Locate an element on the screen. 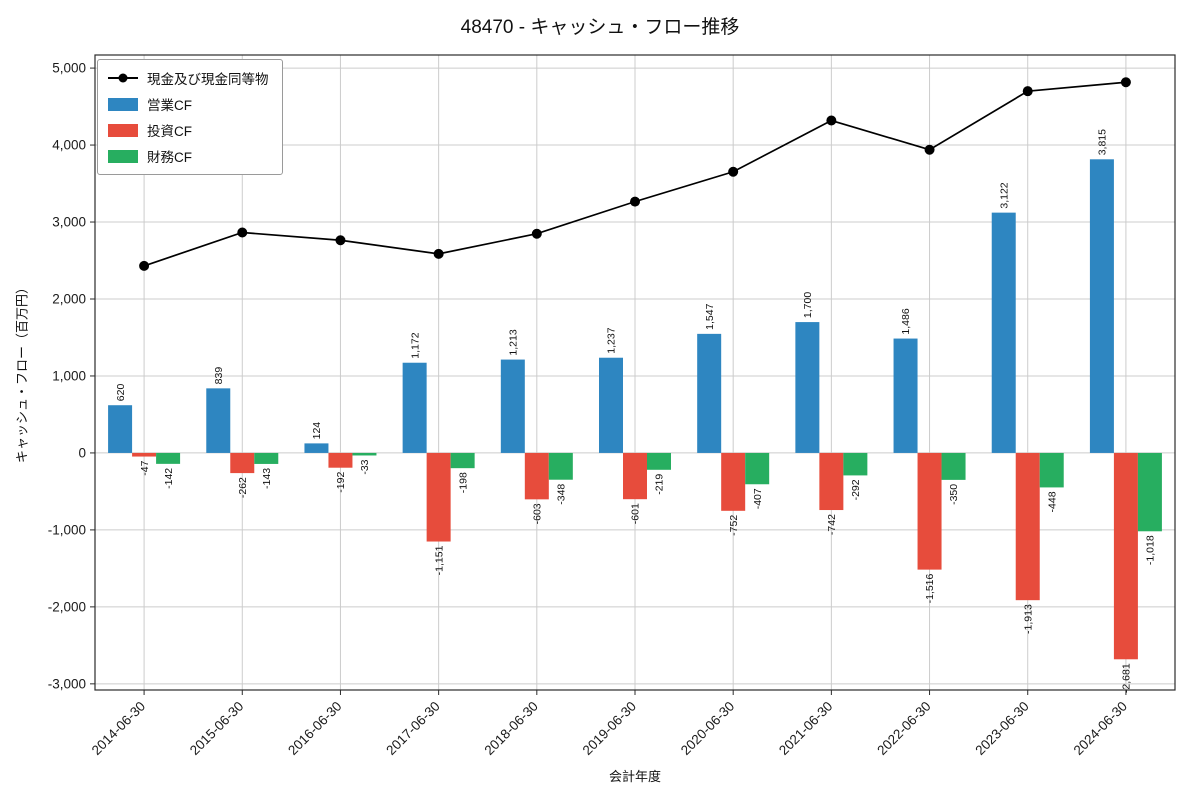 This screenshot has height=800, width=1200. bar-value-label: -752 is located at coordinates (734, 525).